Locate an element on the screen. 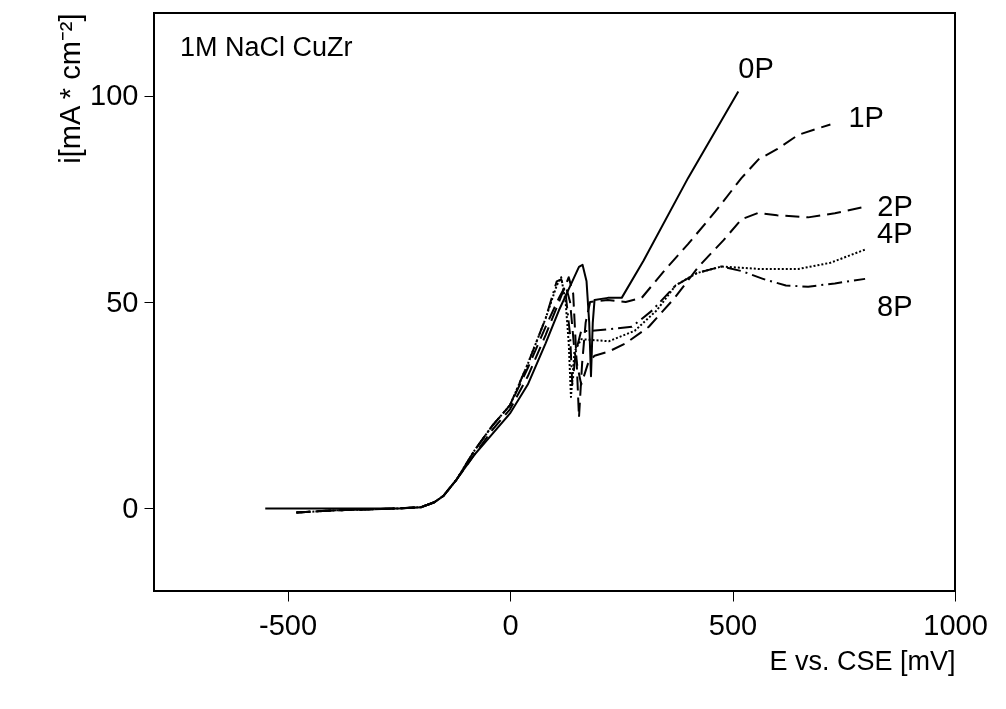 The height and width of the screenshot is (709, 1006). series-label: 8P is located at coordinates (895, 305).